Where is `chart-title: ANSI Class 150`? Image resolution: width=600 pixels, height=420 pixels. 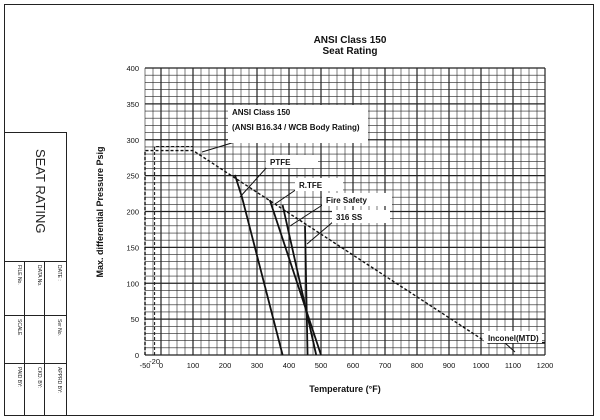
chart-title: ANSI Class 150 is located at coordinates (350, 40).